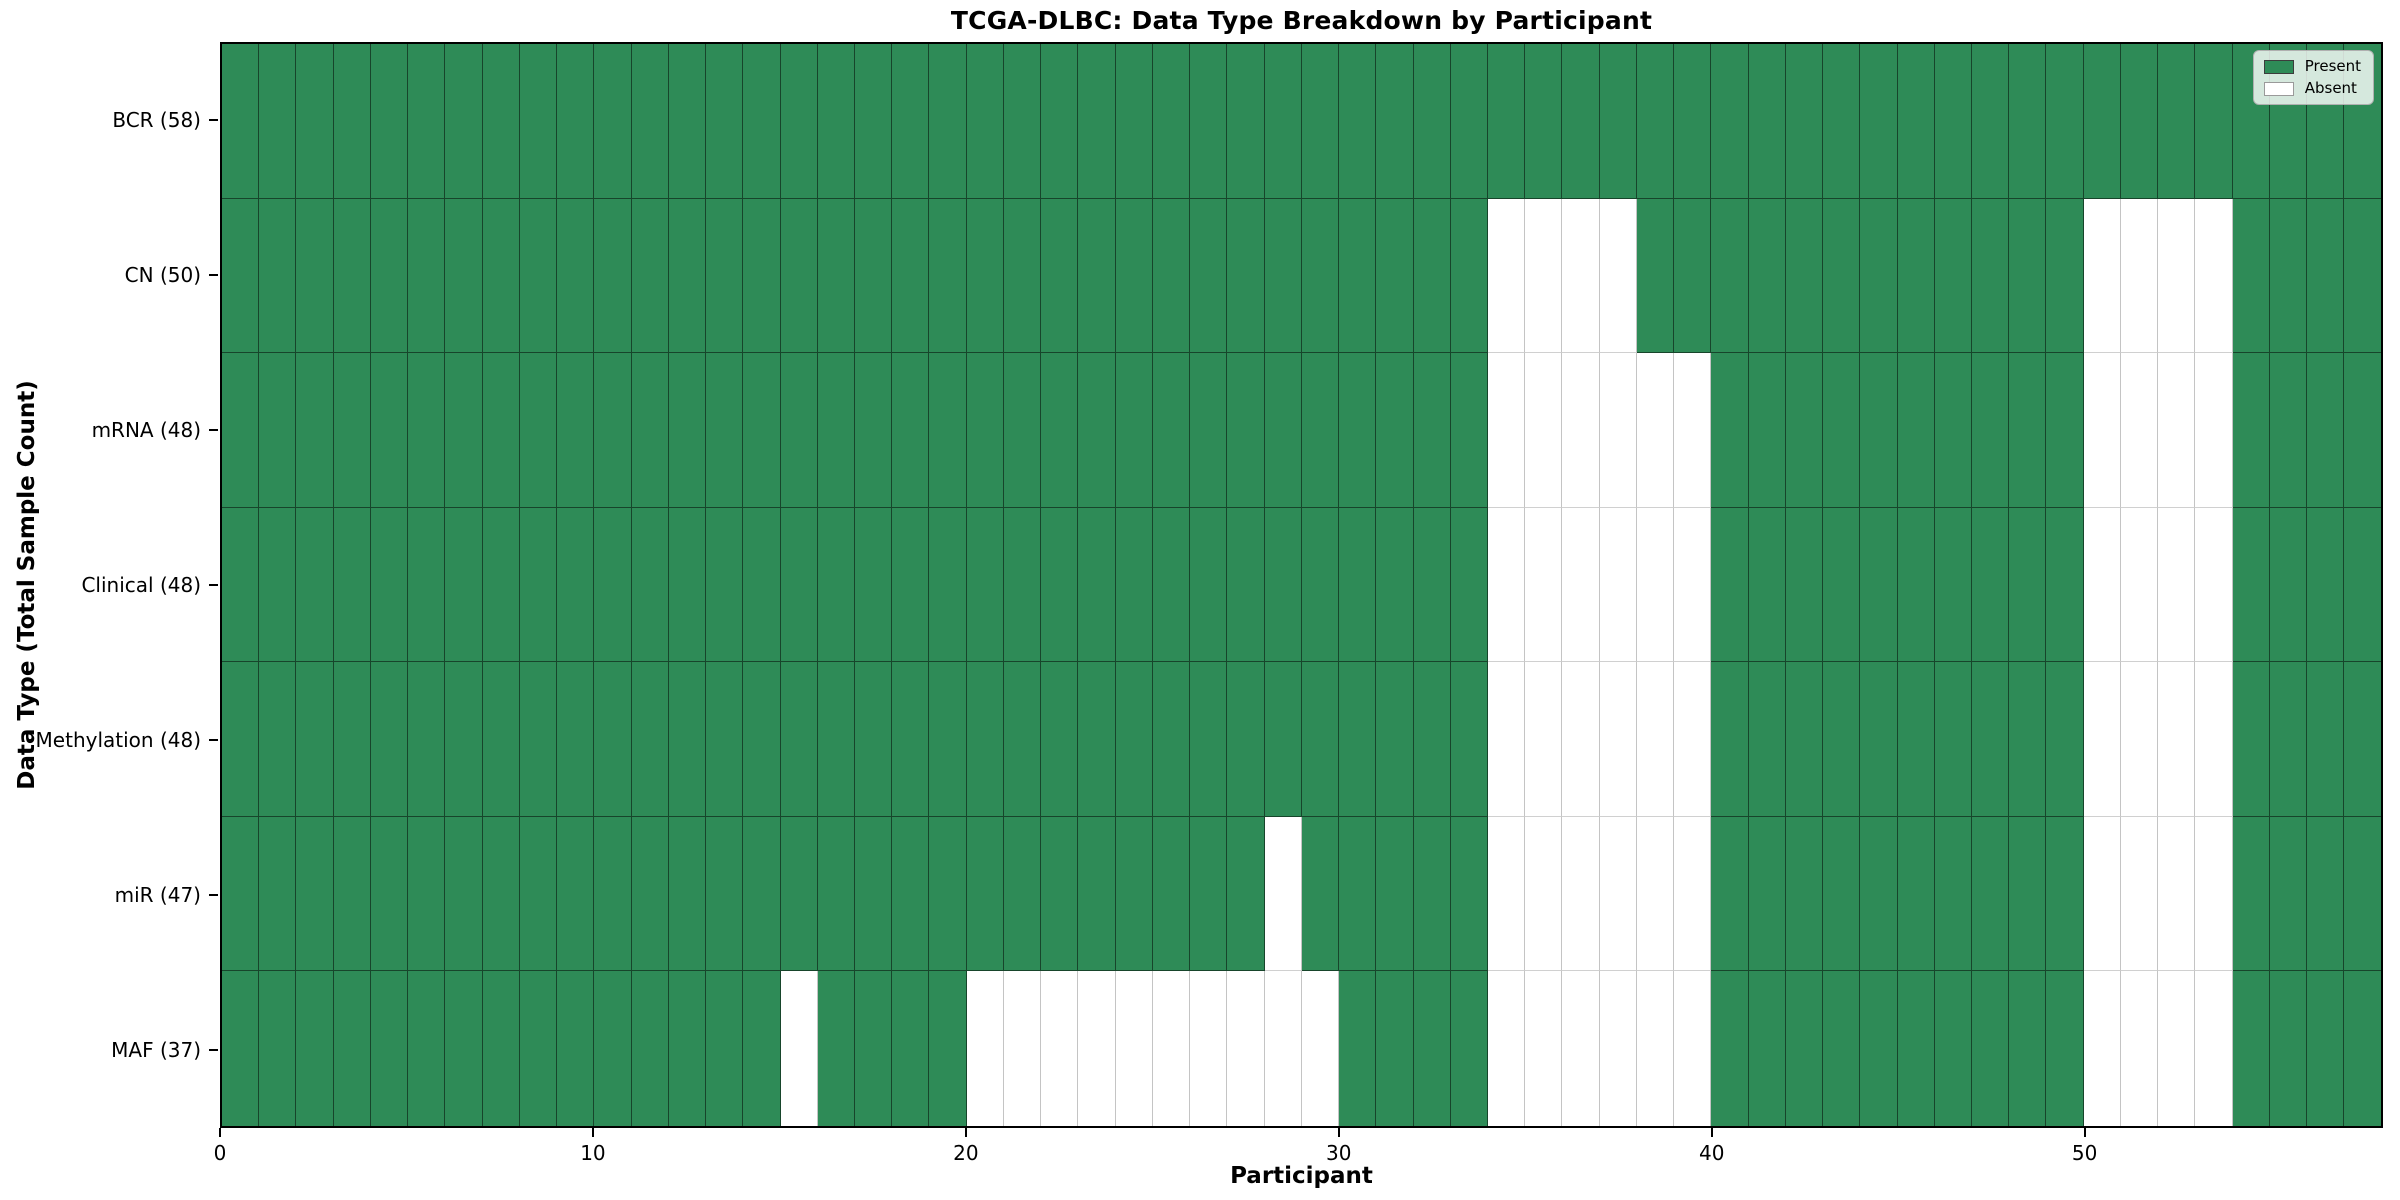 The width and height of the screenshot is (2400, 1200). Describe the element at coordinates (2084, 1132) in the screenshot. I see `x-tick-mark` at that location.